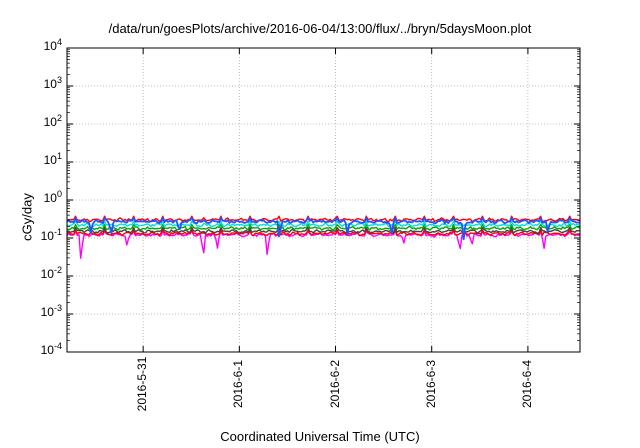  I want to click on y-tick-label: 10⁻¹, so click(51, 235).